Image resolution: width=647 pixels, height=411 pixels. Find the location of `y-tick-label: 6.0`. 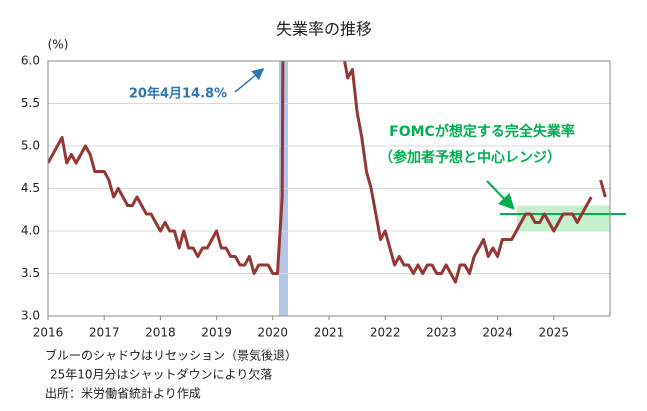

y-tick-label: 6.0 is located at coordinates (30, 61).